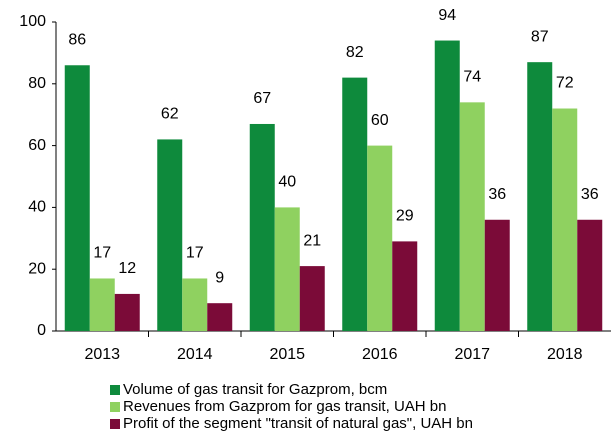  I want to click on data-label: 87, so click(540, 36).